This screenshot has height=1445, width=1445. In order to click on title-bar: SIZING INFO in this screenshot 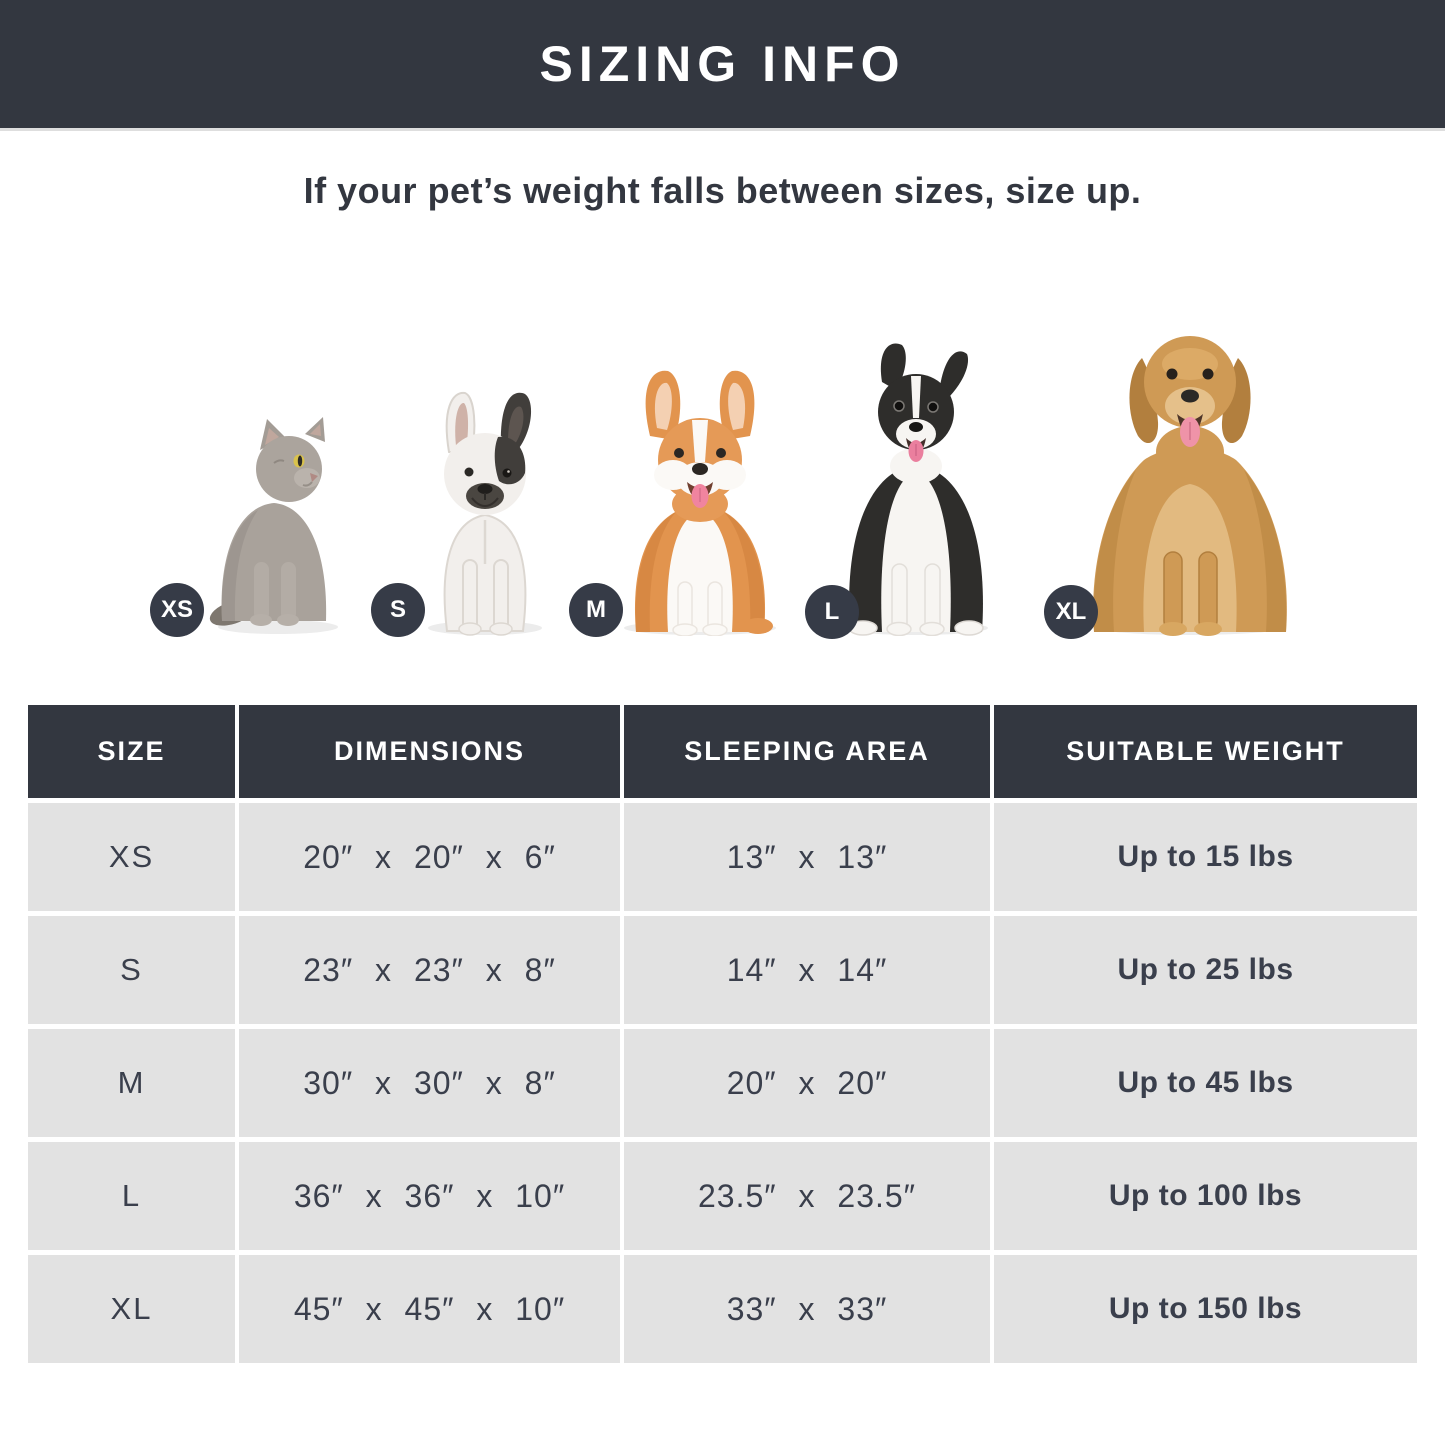, I will do `click(722, 65)`.